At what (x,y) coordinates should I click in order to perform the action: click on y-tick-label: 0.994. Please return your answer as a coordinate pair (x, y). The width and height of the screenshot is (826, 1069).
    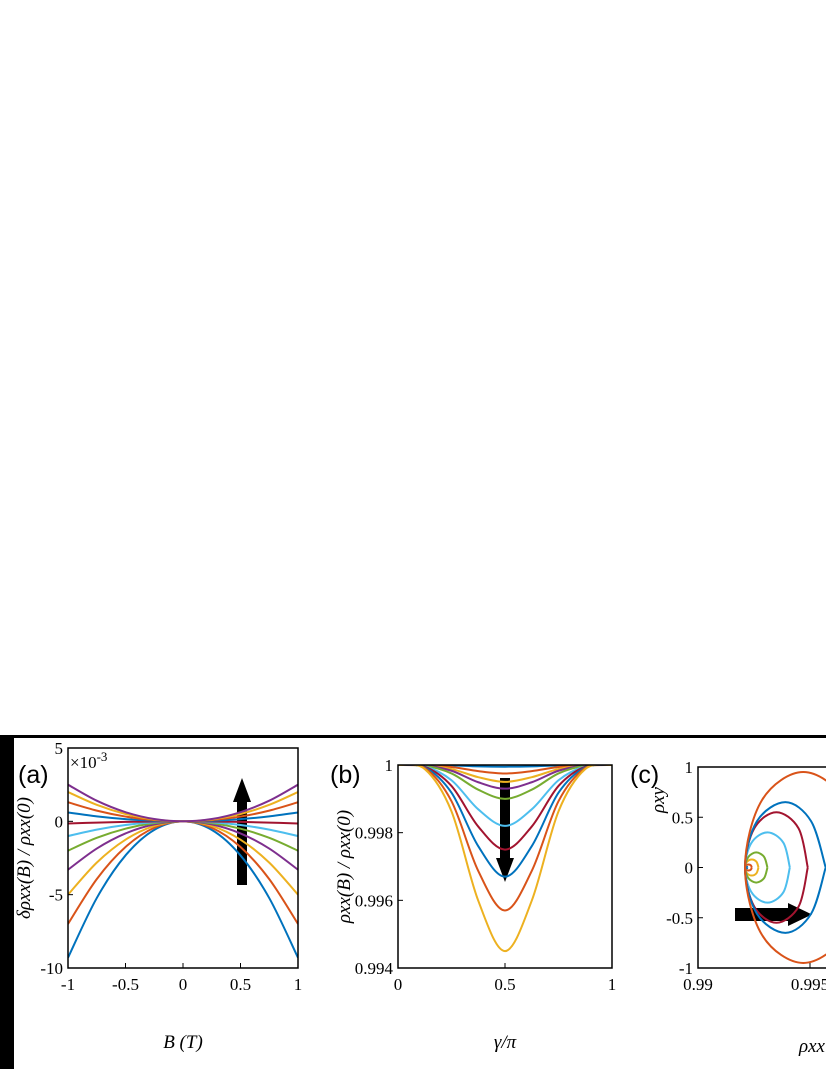
    Looking at the image, I should click on (374, 968).